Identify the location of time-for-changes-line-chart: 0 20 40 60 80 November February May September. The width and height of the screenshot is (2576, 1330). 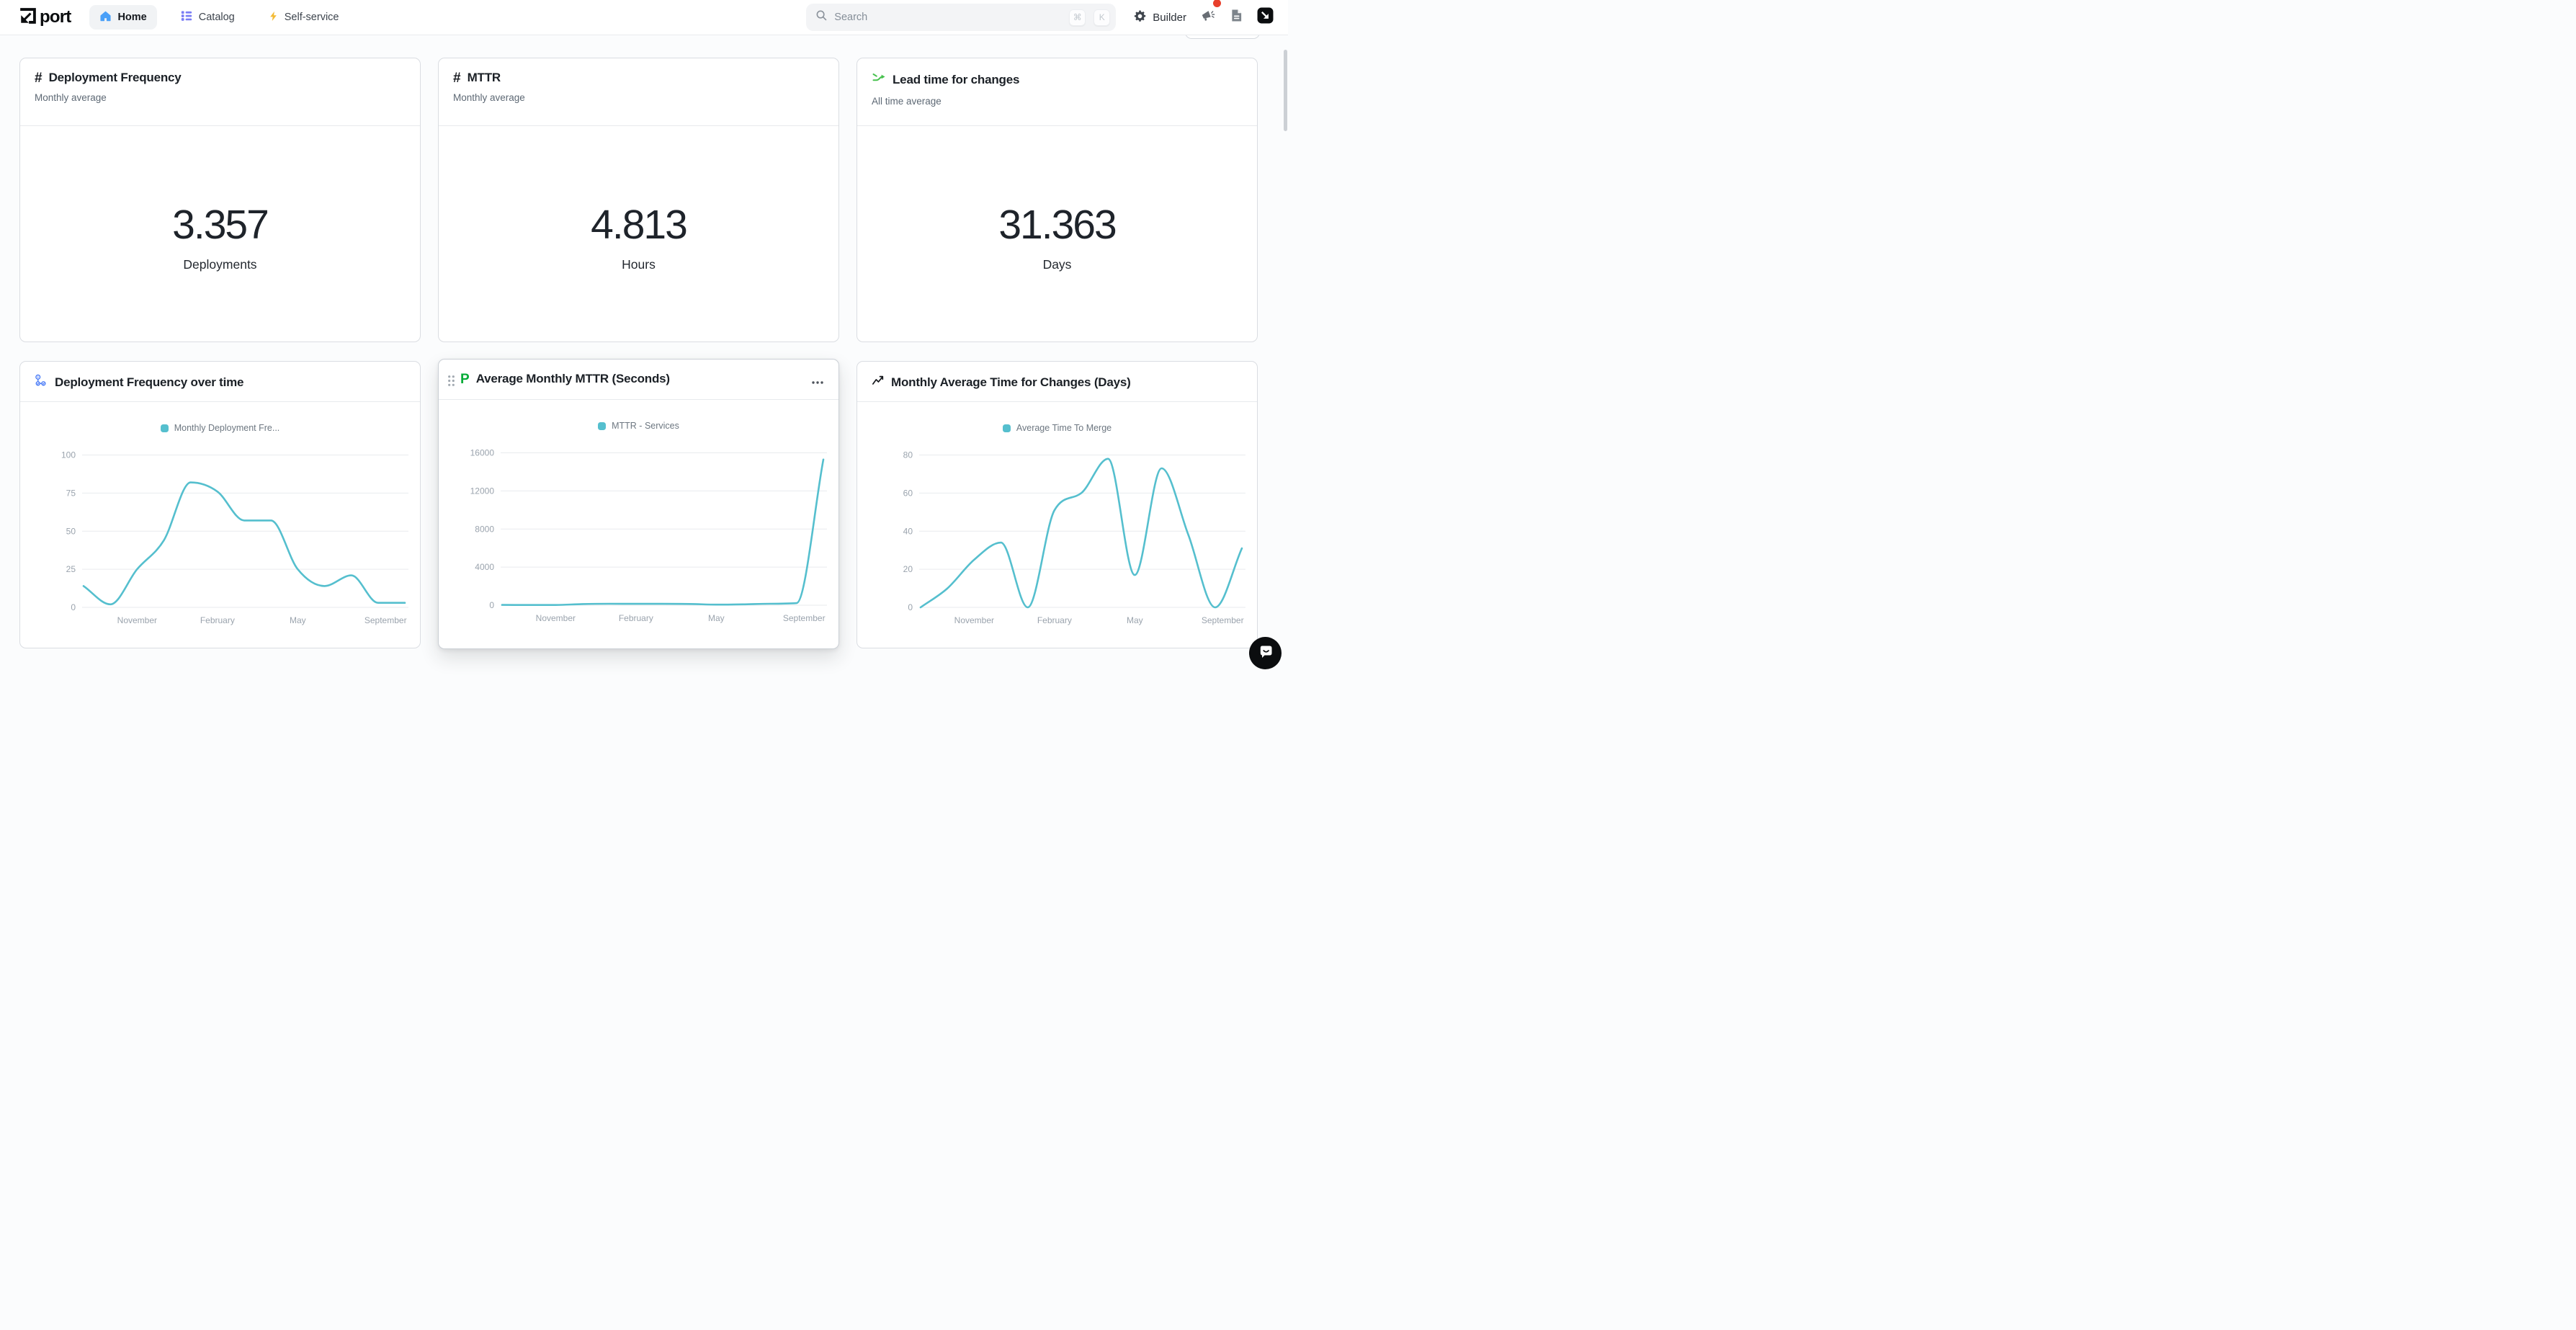
(1058, 539).